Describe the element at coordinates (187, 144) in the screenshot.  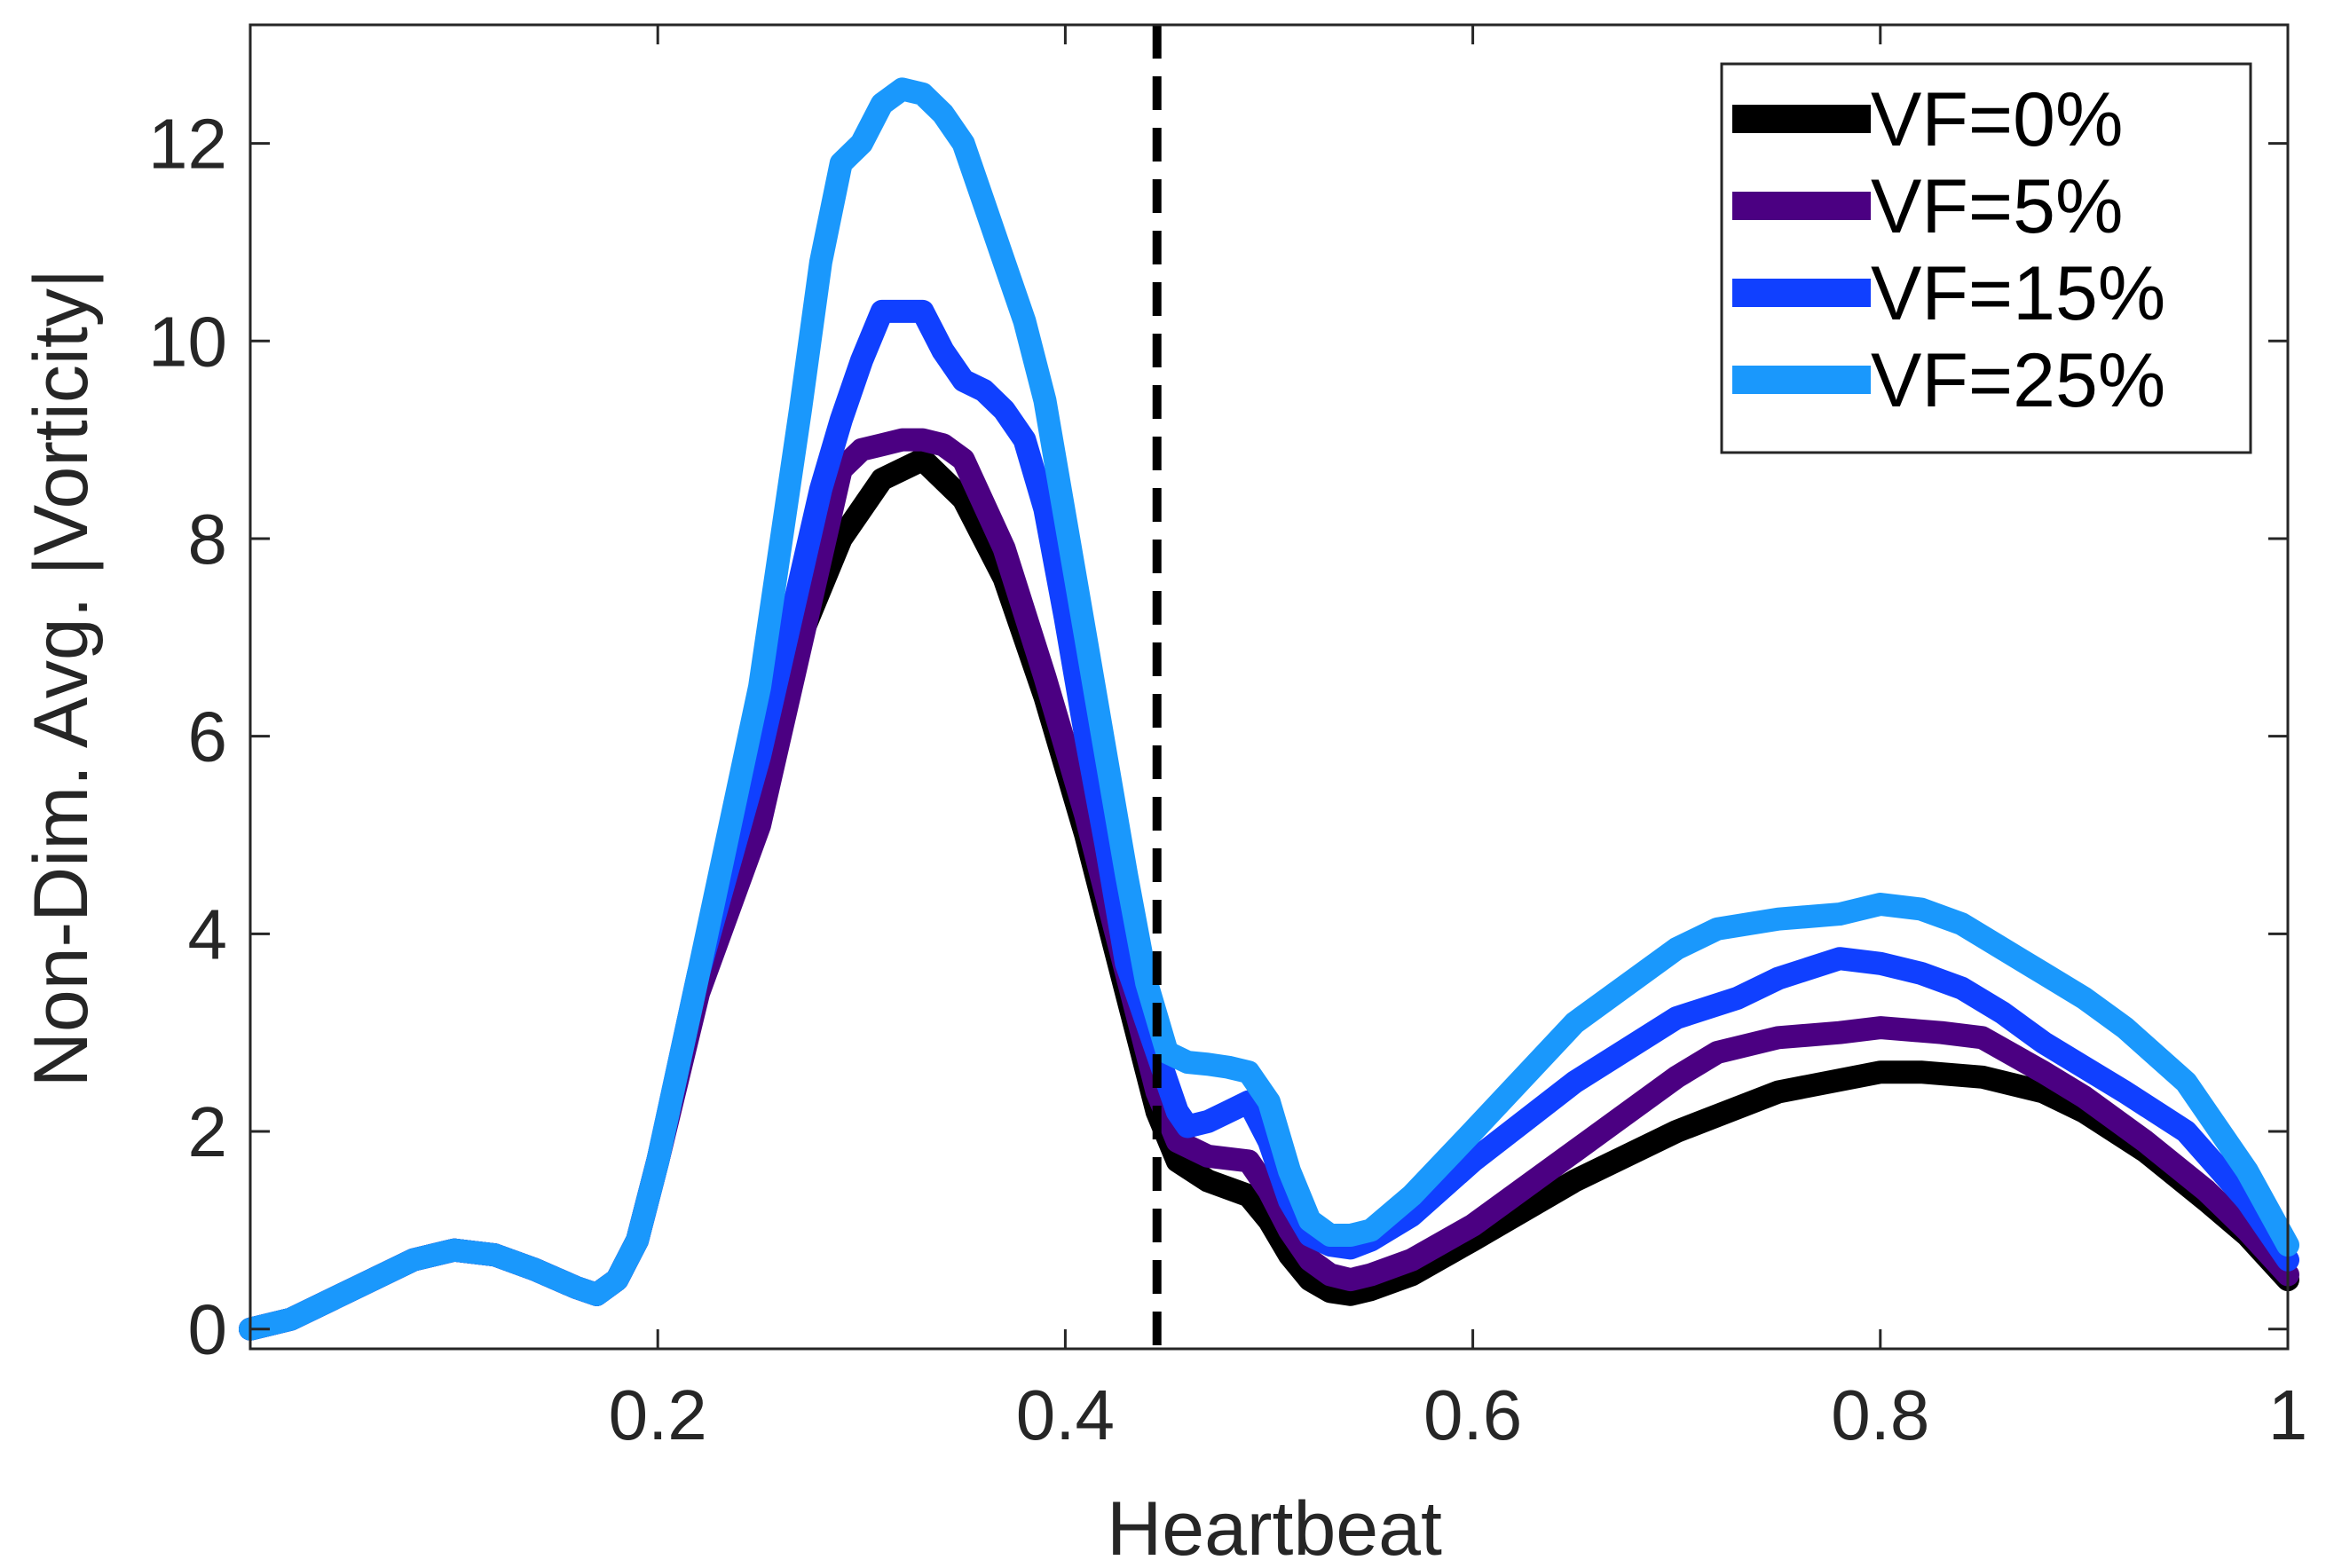
I see `y-tick-label: 12` at that location.